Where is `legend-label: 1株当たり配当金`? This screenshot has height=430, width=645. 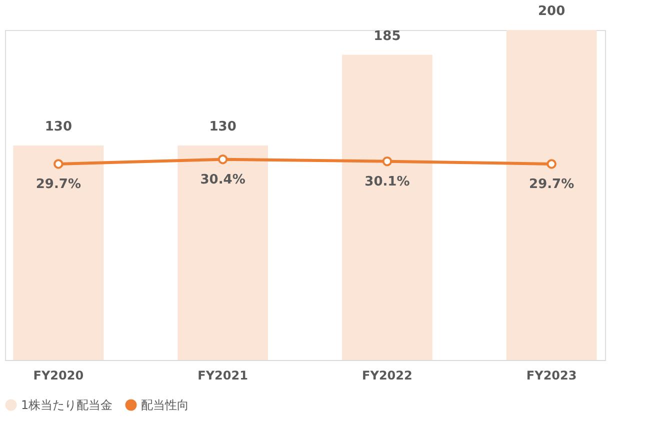 legend-label: 1株当たり配当金 is located at coordinates (67, 405).